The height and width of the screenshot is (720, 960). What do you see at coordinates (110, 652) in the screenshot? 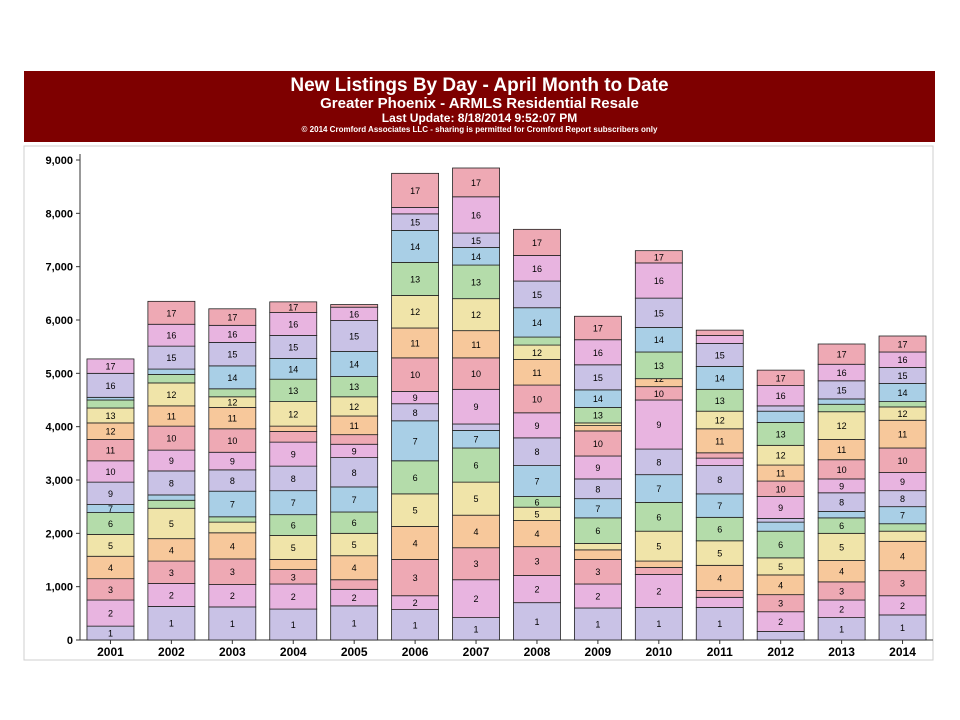
I see `x-tick-label: 2001` at bounding box center [110, 652].